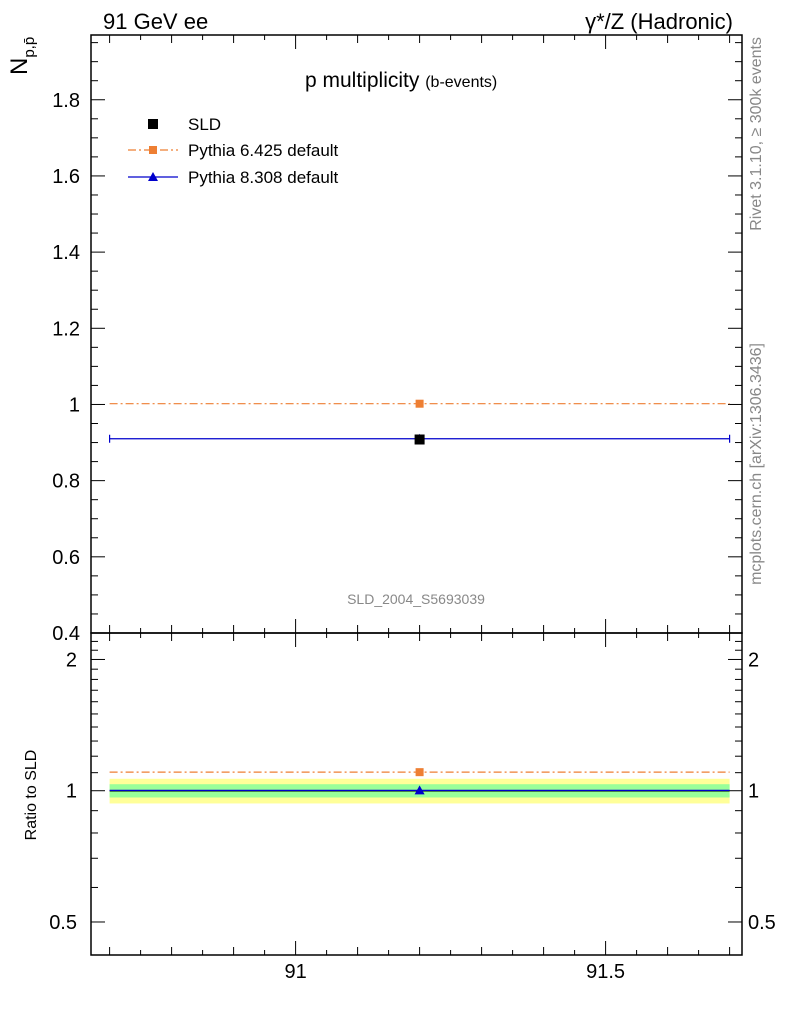  Describe the element at coordinates (155, 21) in the screenshot. I see `header-left: 91 GeV ee` at that location.